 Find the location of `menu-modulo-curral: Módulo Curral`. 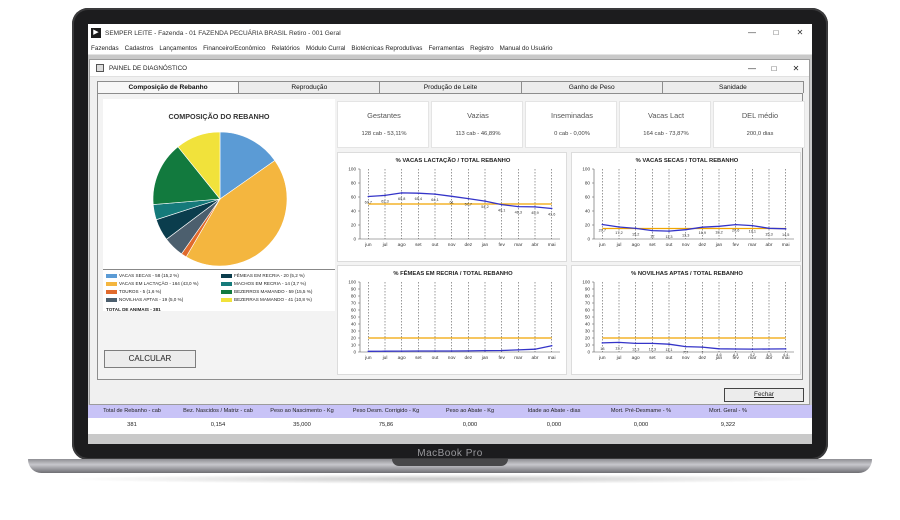

menu-modulo-curral: Módulo Curral is located at coordinates (325, 48).